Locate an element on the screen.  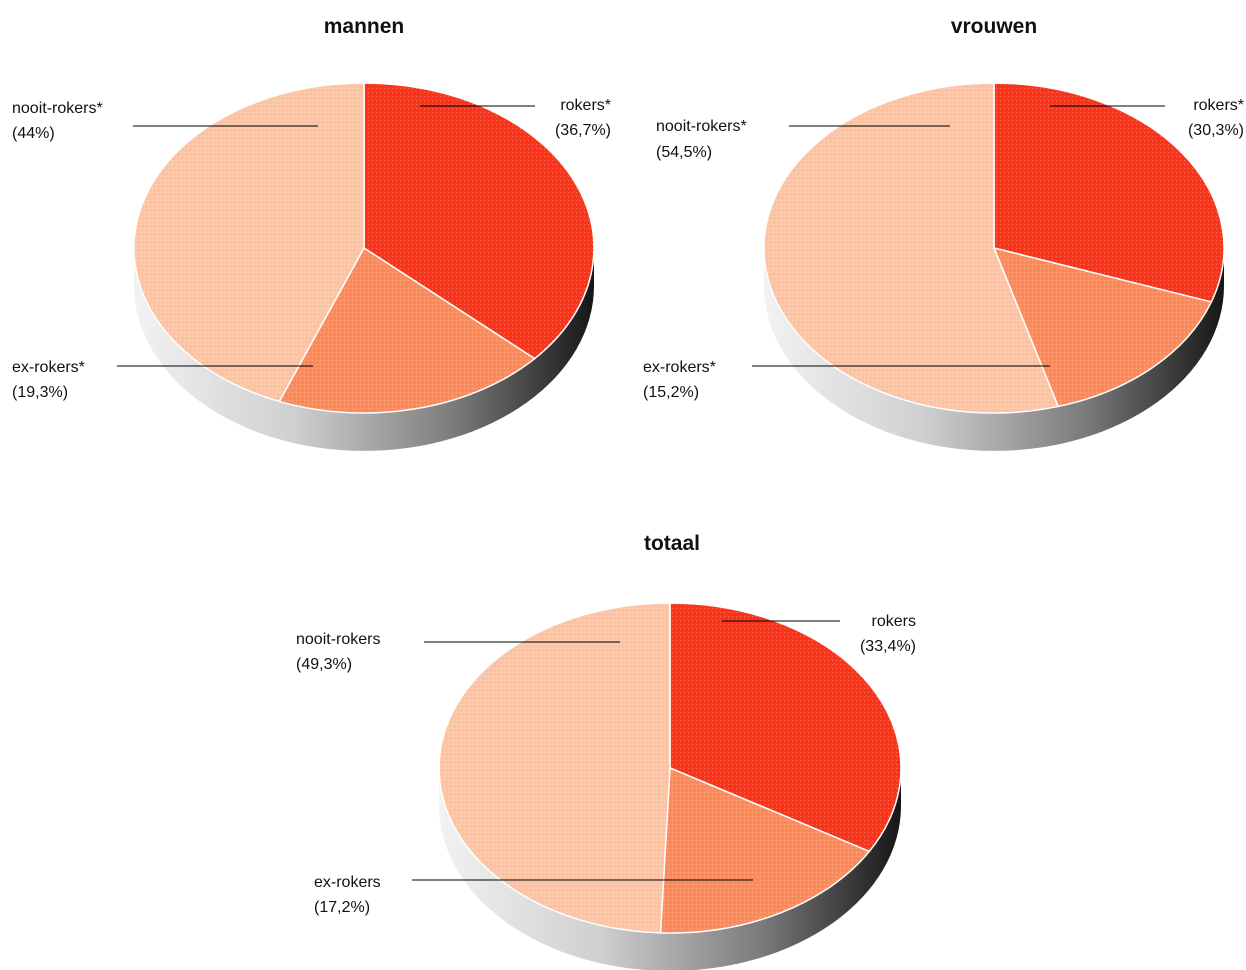
slice-value-label: (49,3%) is located at coordinates (324, 664).